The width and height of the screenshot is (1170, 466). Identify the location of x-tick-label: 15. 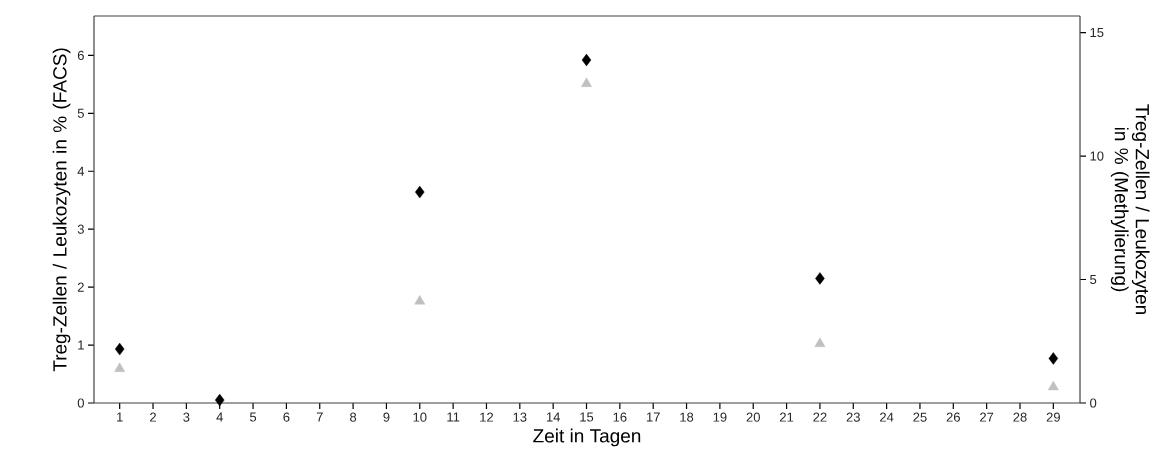
(587, 417).